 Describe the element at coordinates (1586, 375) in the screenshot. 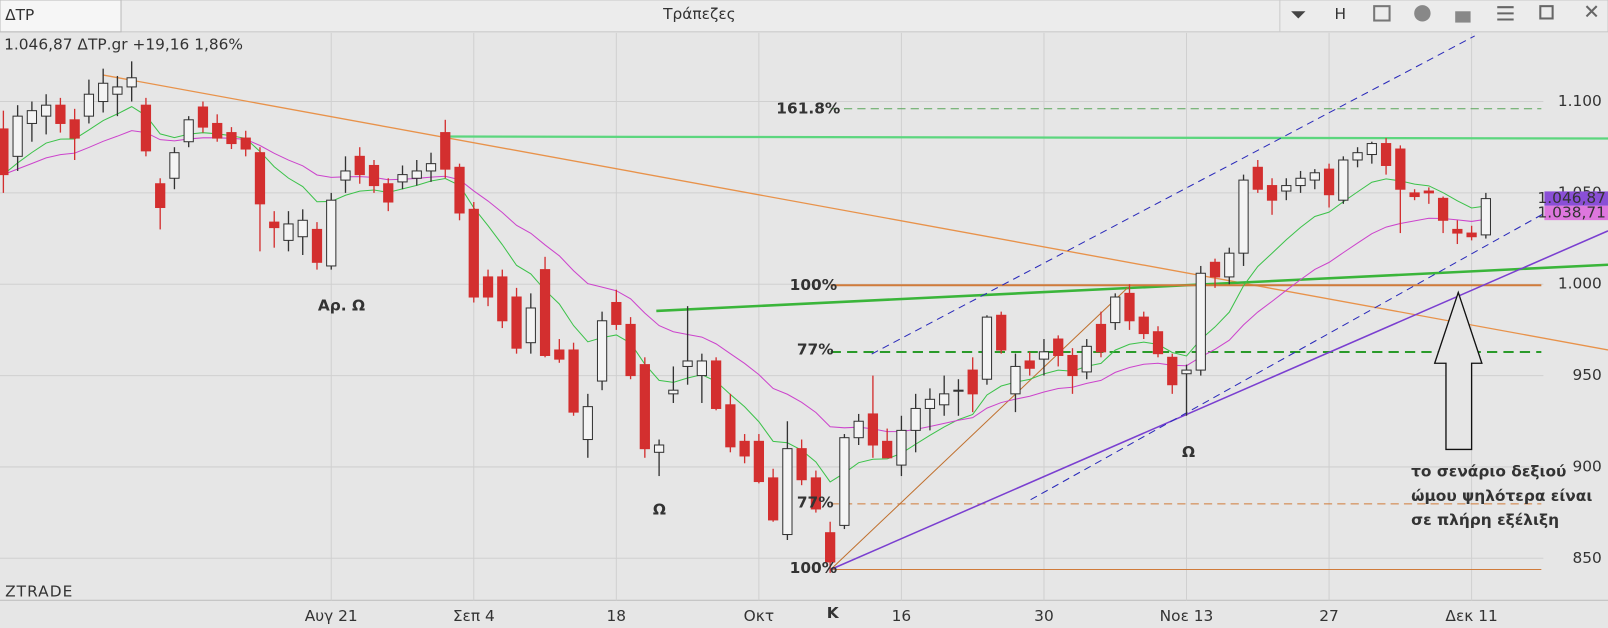

I see `y-tick-label: 950` at that location.